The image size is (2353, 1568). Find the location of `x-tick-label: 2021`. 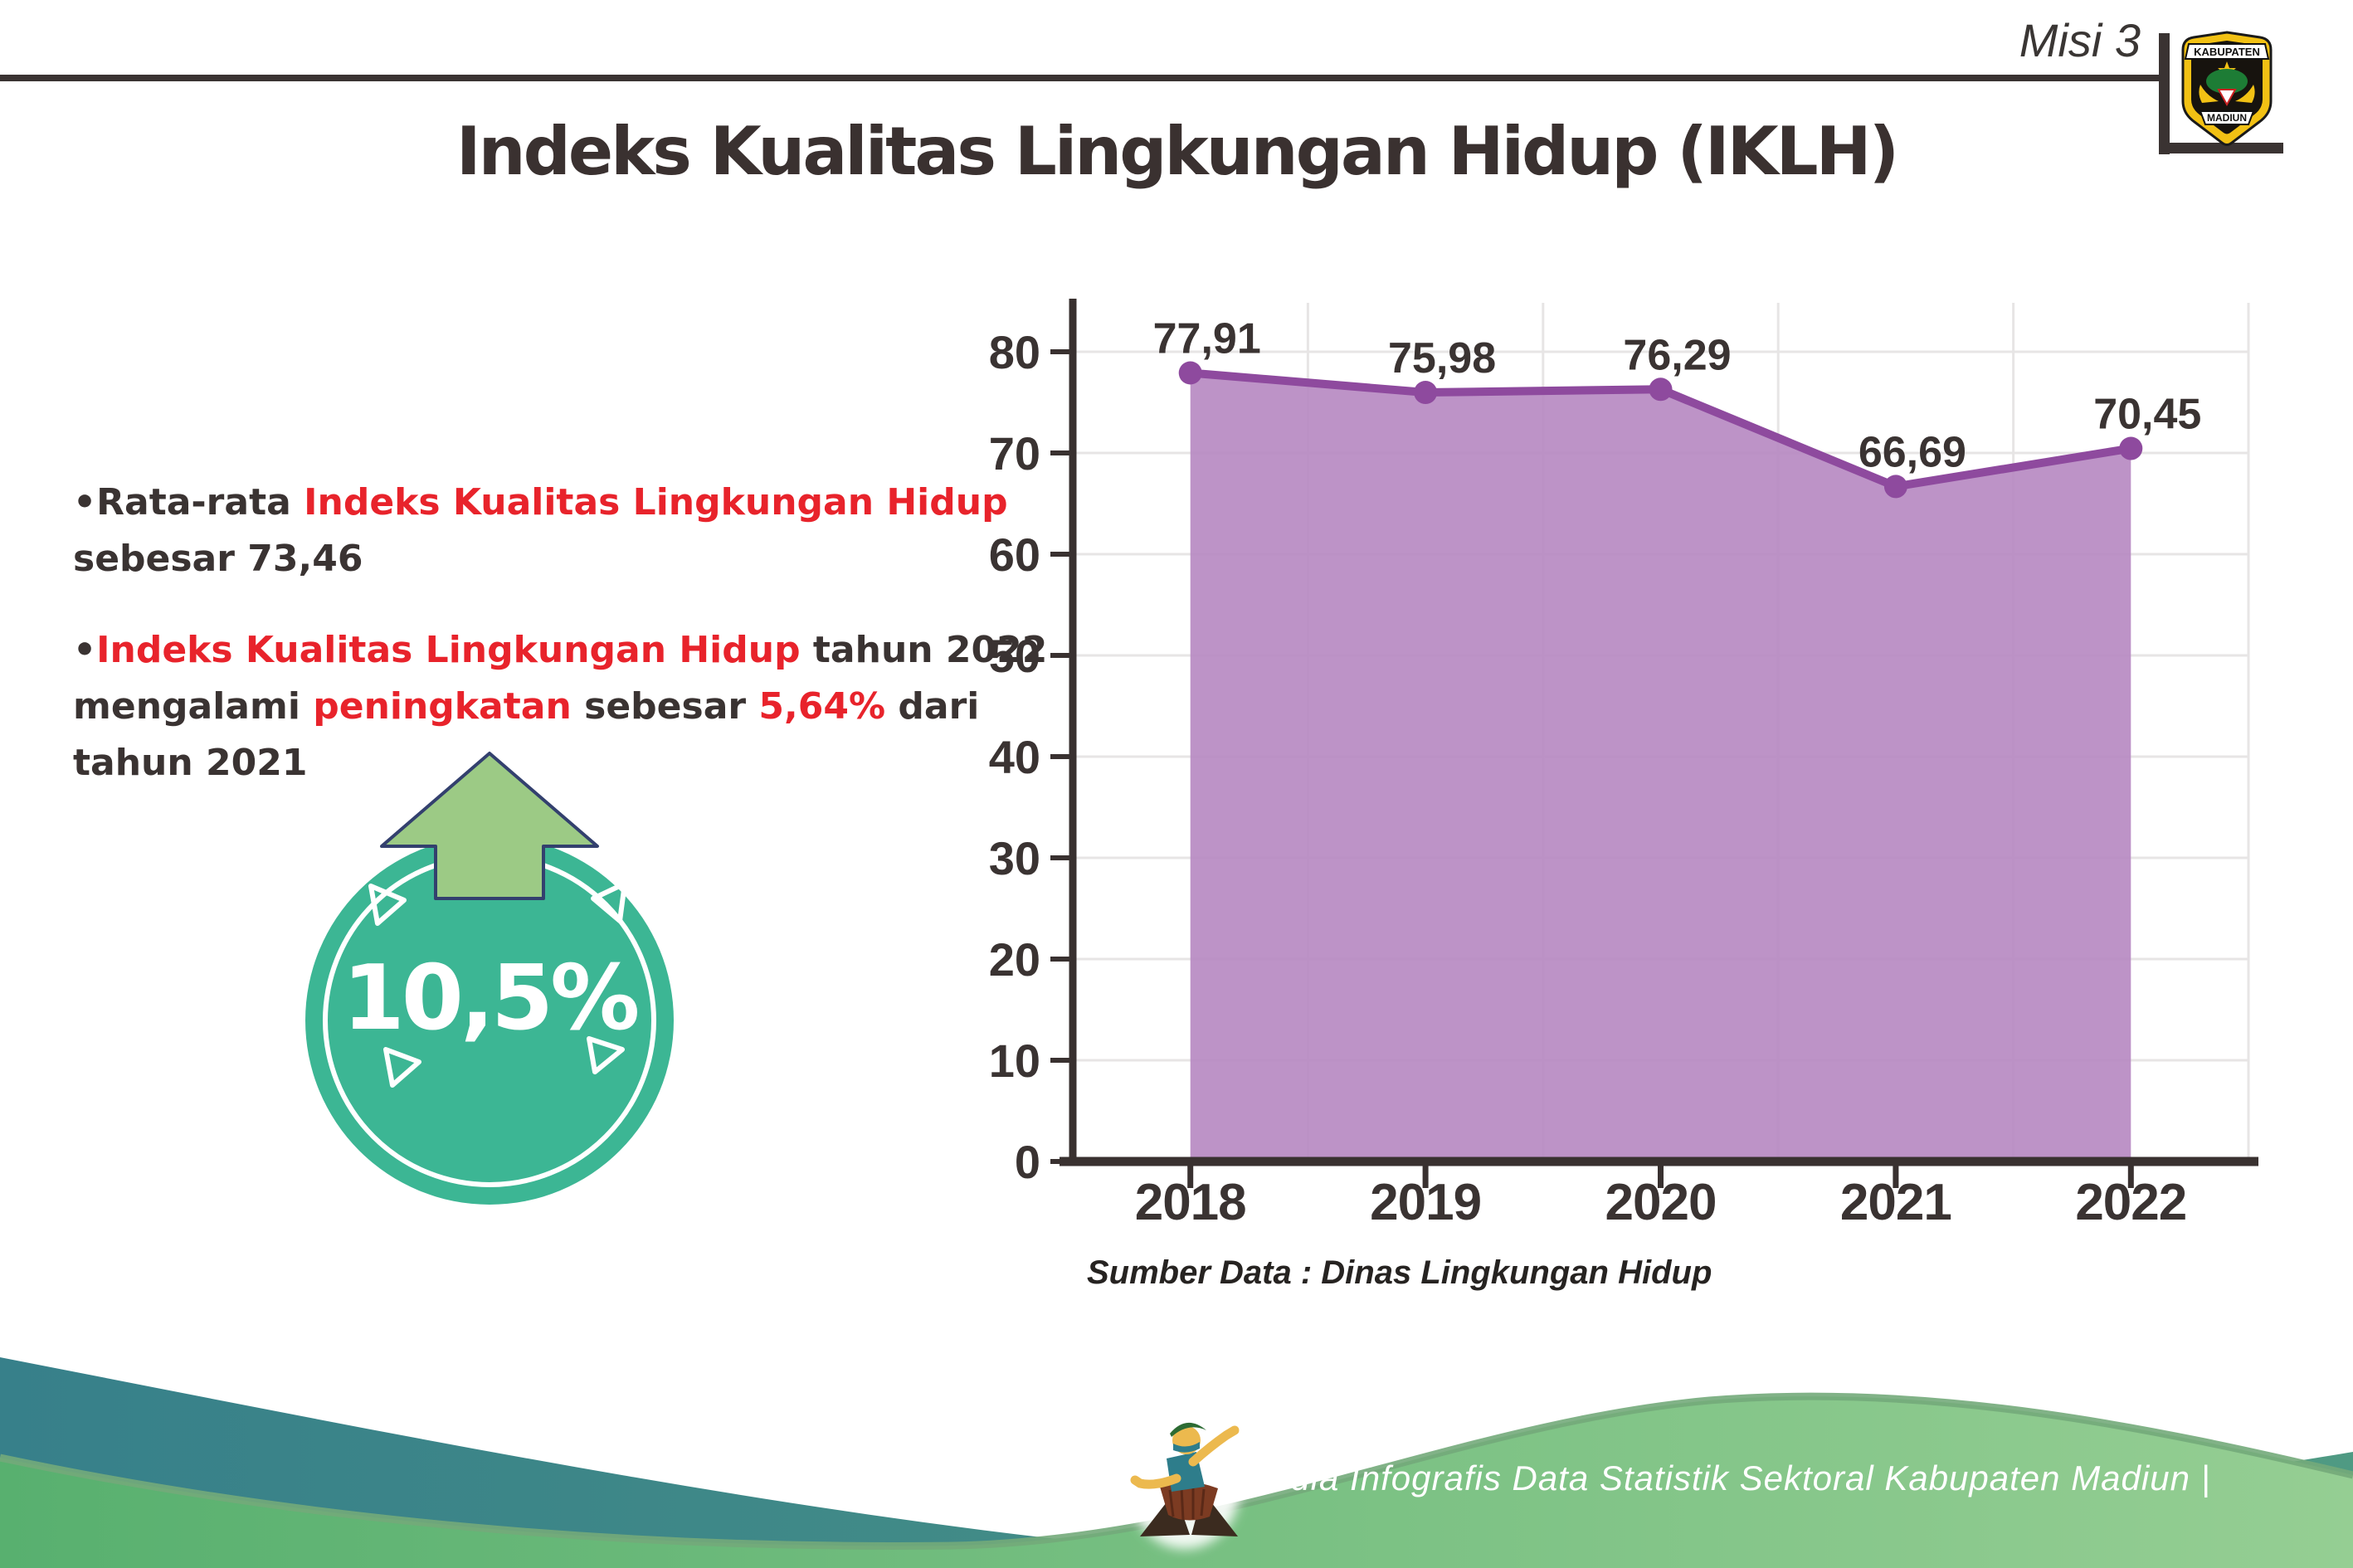

x-tick-label: 2021 is located at coordinates (1895, 1202).